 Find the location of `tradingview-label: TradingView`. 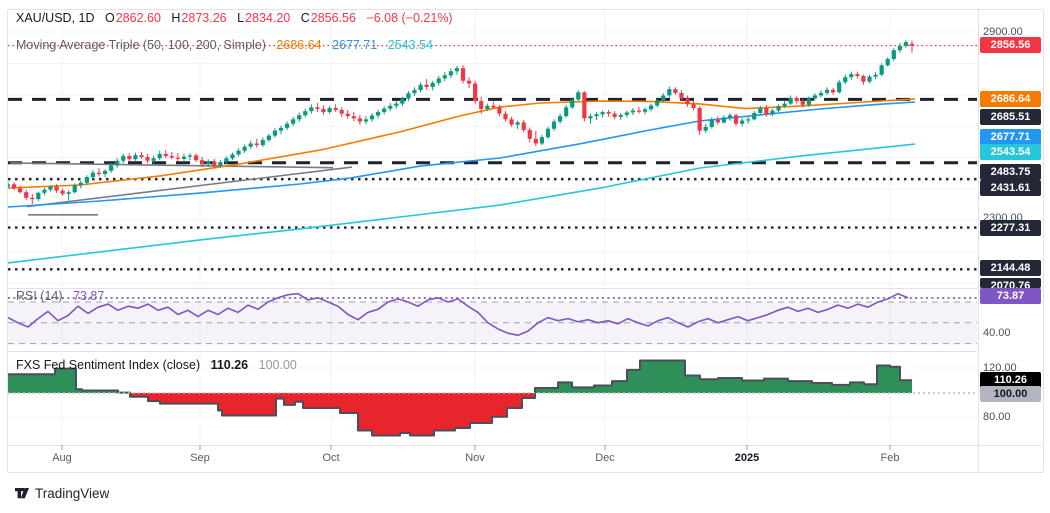

tradingview-label: TradingView is located at coordinates (72, 493).